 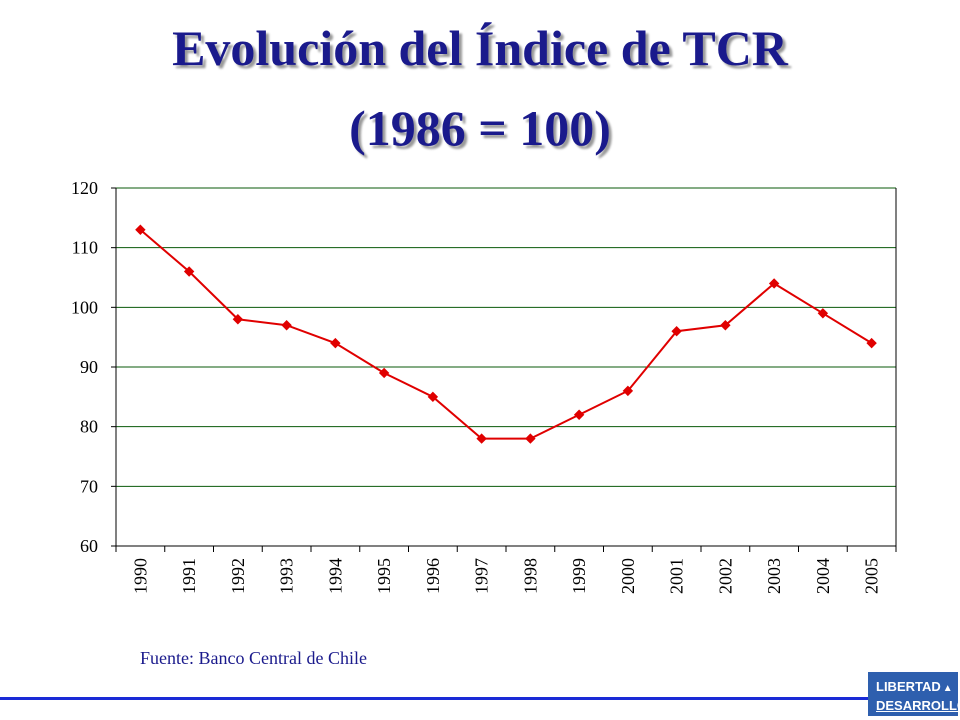 I want to click on x-tick-label: 1991, so click(x=189, y=576).